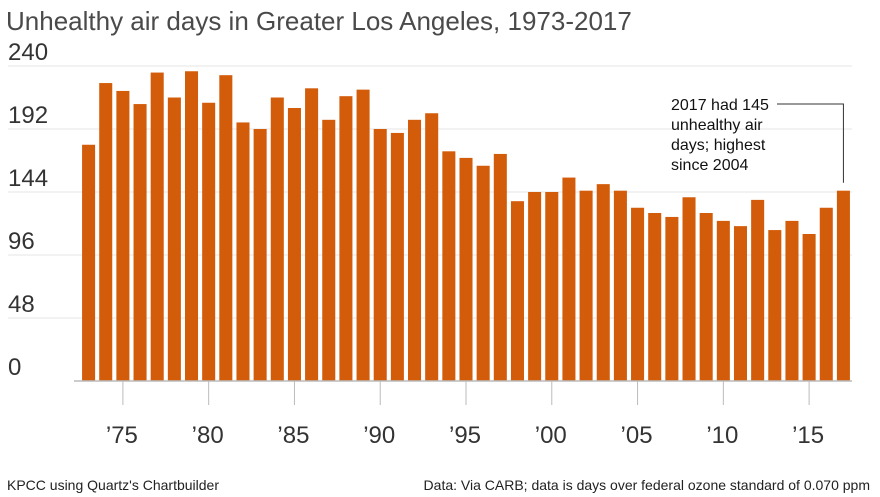  What do you see at coordinates (466, 269) in the screenshot?
I see `bar-1995` at bounding box center [466, 269].